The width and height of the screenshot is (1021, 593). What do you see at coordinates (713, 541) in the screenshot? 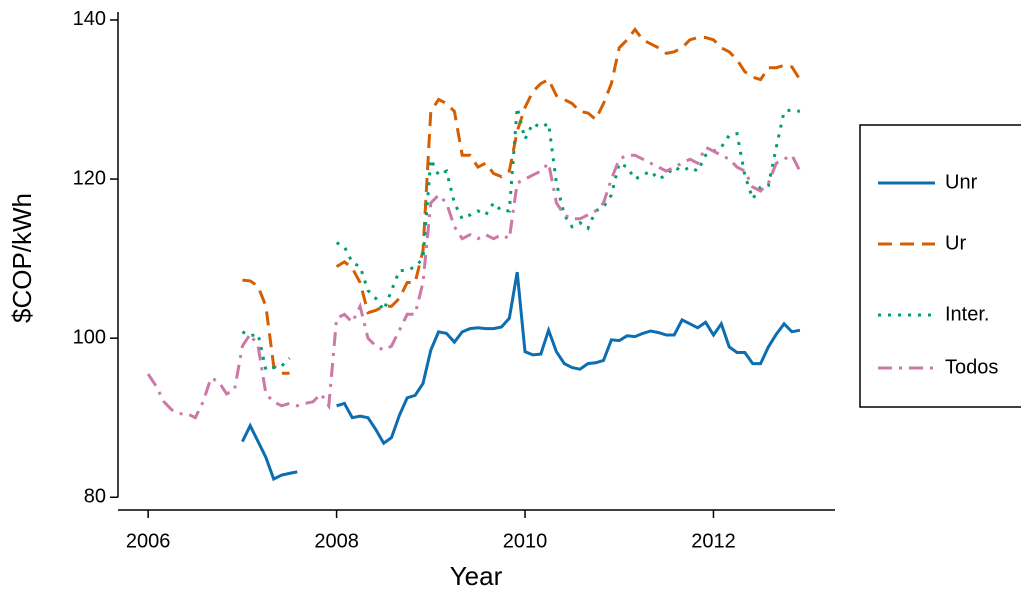
I see `x-tick-label: 2012` at bounding box center [713, 541].